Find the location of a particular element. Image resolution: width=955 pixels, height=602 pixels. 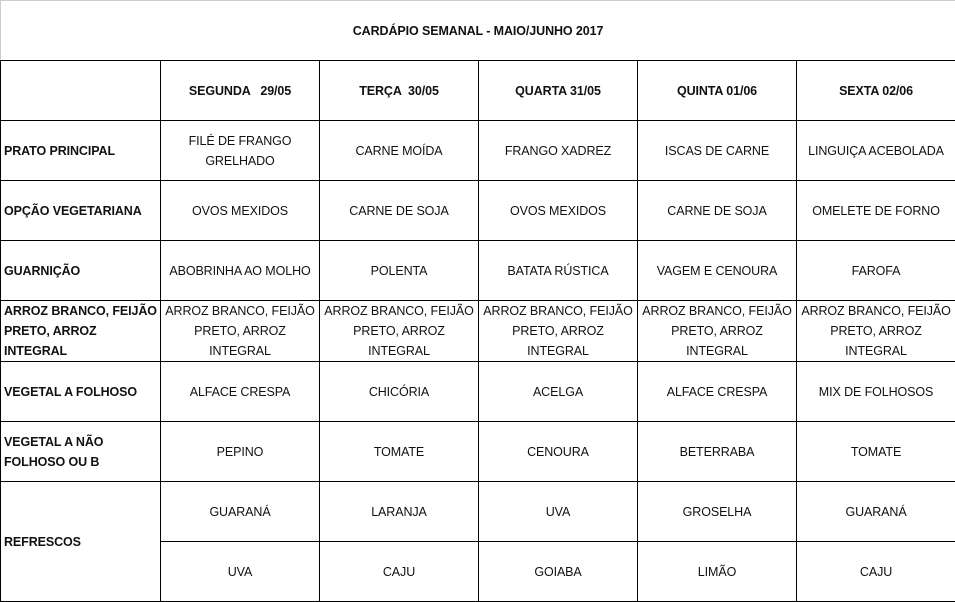

row-label: OPÇÃO VEGETARIANA is located at coordinates (81, 211).